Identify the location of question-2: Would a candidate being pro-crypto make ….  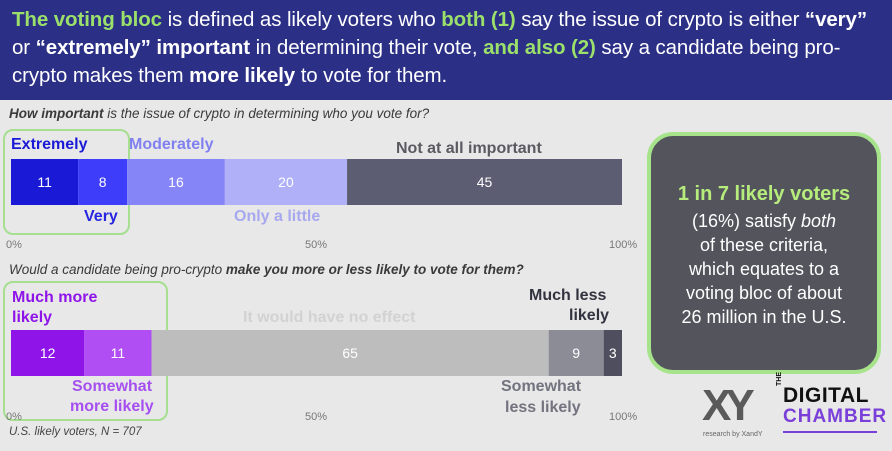
(266, 269).